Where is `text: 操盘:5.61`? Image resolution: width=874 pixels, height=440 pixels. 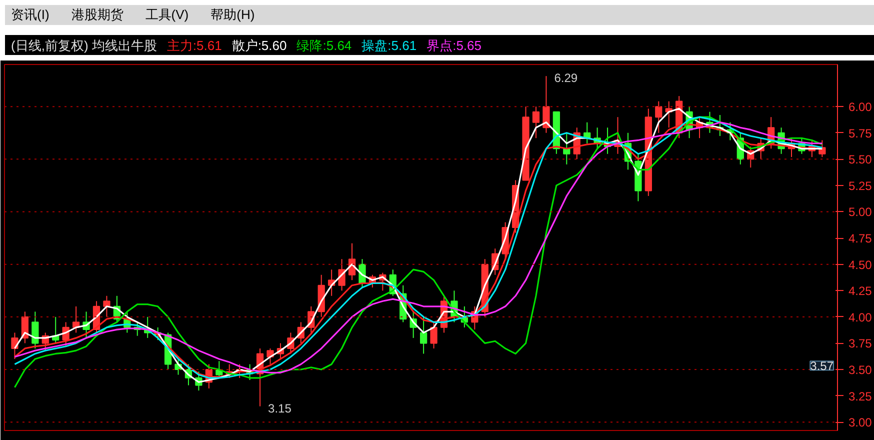
text: 操盘:5.61 is located at coordinates (389, 45).